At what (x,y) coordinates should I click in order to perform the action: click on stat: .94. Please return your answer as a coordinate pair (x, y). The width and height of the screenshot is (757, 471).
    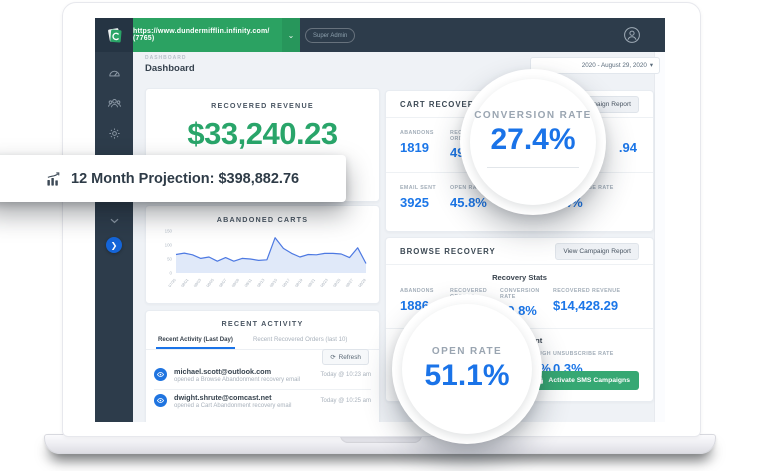
    Looking at the image, I should click on (596, 145).